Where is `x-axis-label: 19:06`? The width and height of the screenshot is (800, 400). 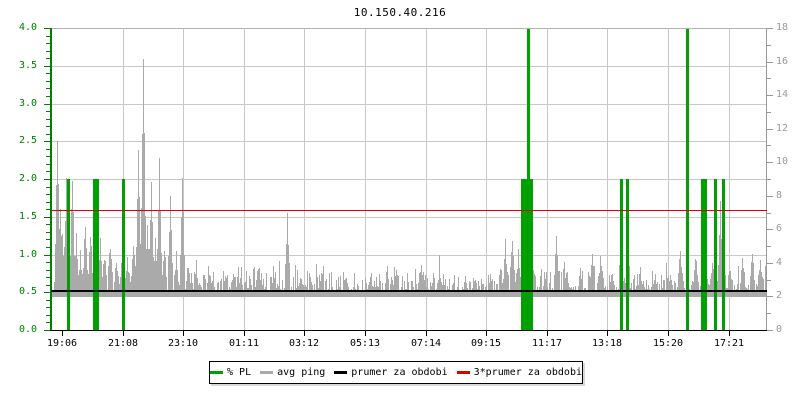 x-axis-label: 19:06 is located at coordinates (62, 343).